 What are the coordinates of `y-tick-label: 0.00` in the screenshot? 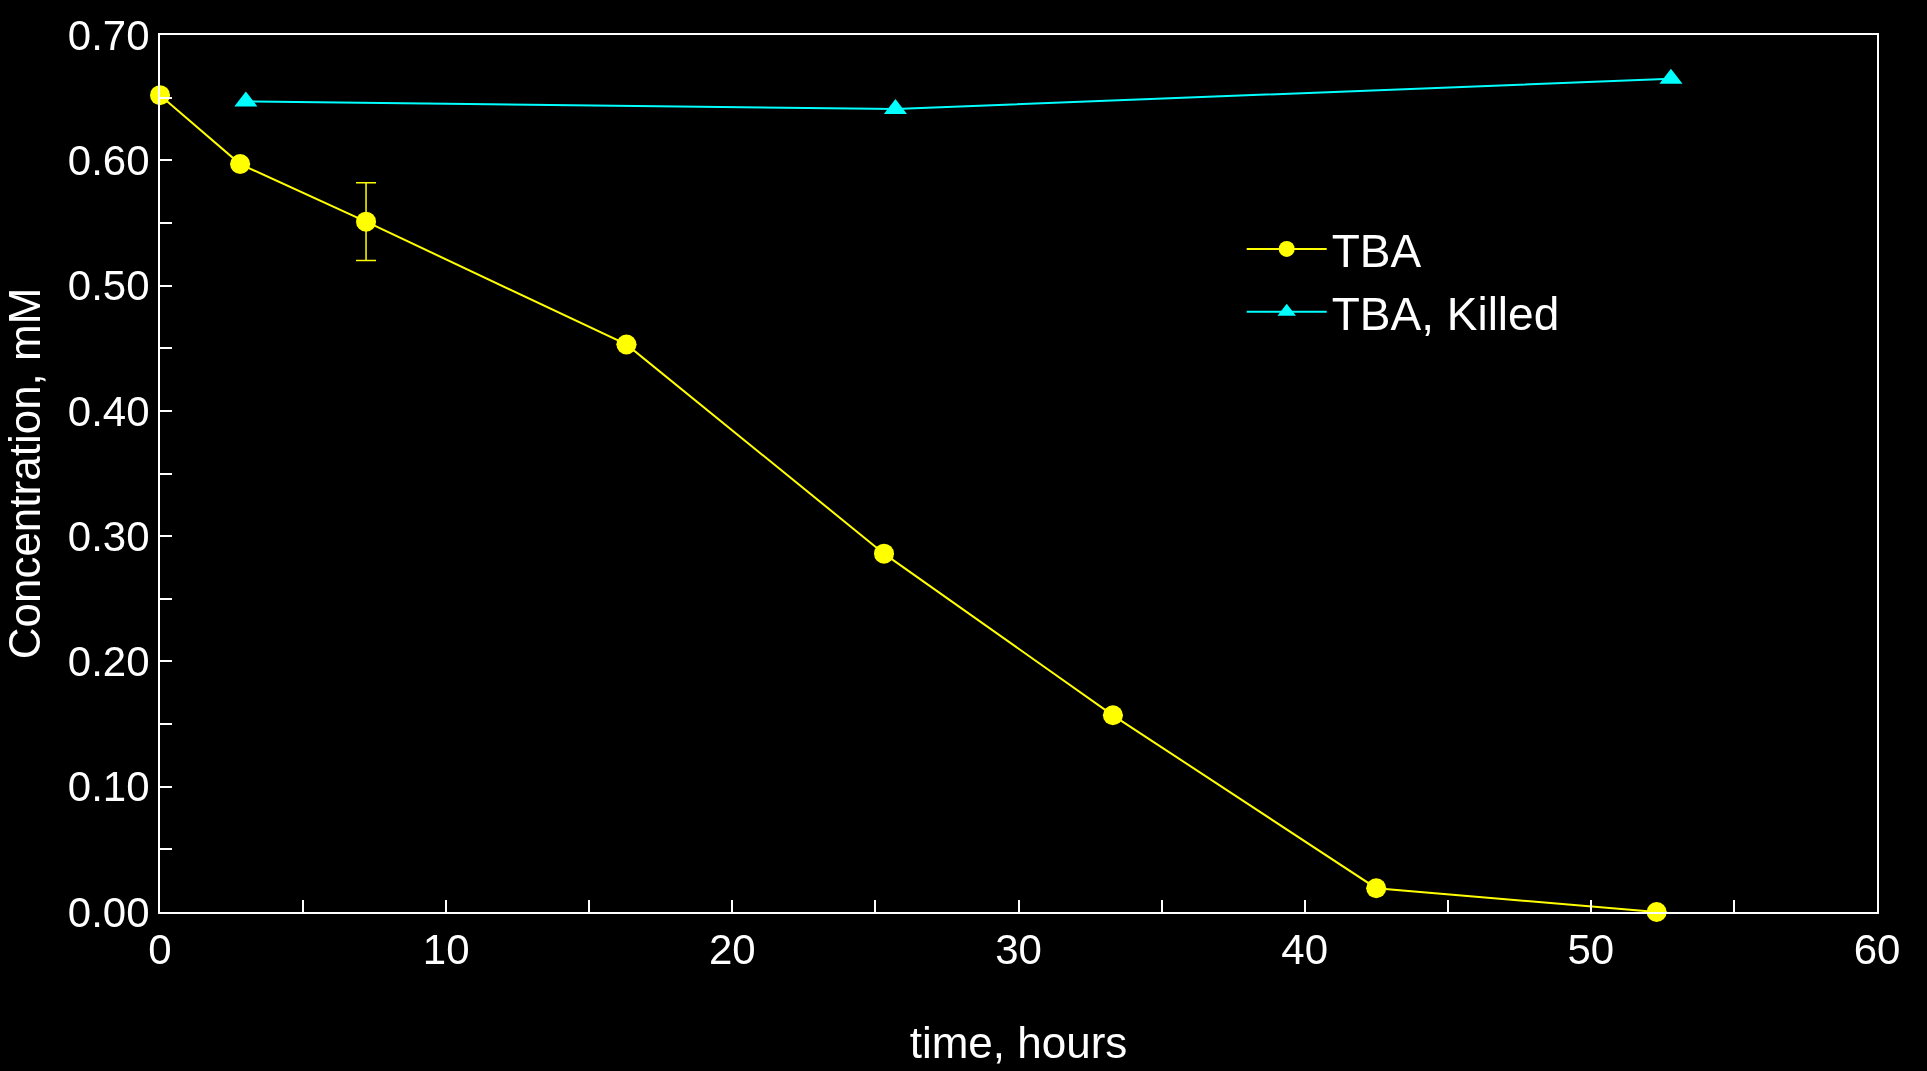 It's located at (108, 912).